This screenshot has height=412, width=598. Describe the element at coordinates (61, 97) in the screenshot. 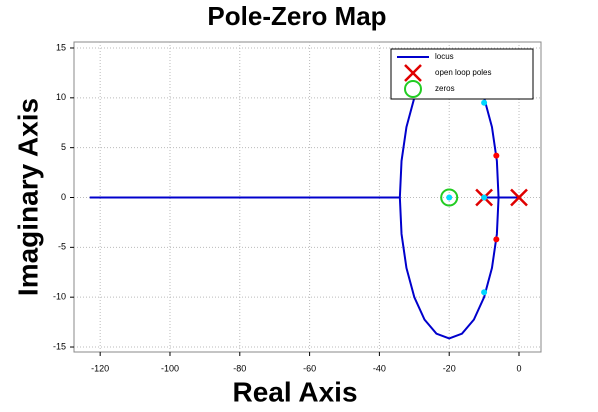

I see `y-tick-label: 10` at that location.